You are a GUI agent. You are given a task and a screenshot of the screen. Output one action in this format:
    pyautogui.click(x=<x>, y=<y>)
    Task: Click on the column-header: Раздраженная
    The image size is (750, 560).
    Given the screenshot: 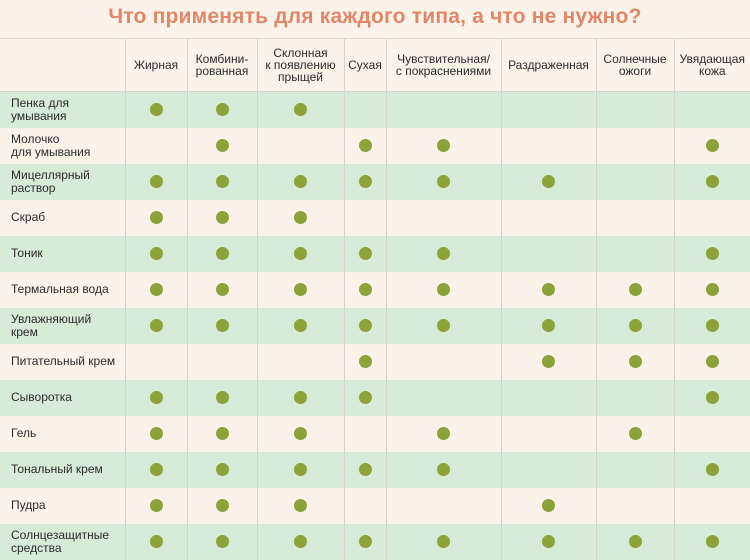 What is the action you would take?
    pyautogui.click(x=549, y=65)
    